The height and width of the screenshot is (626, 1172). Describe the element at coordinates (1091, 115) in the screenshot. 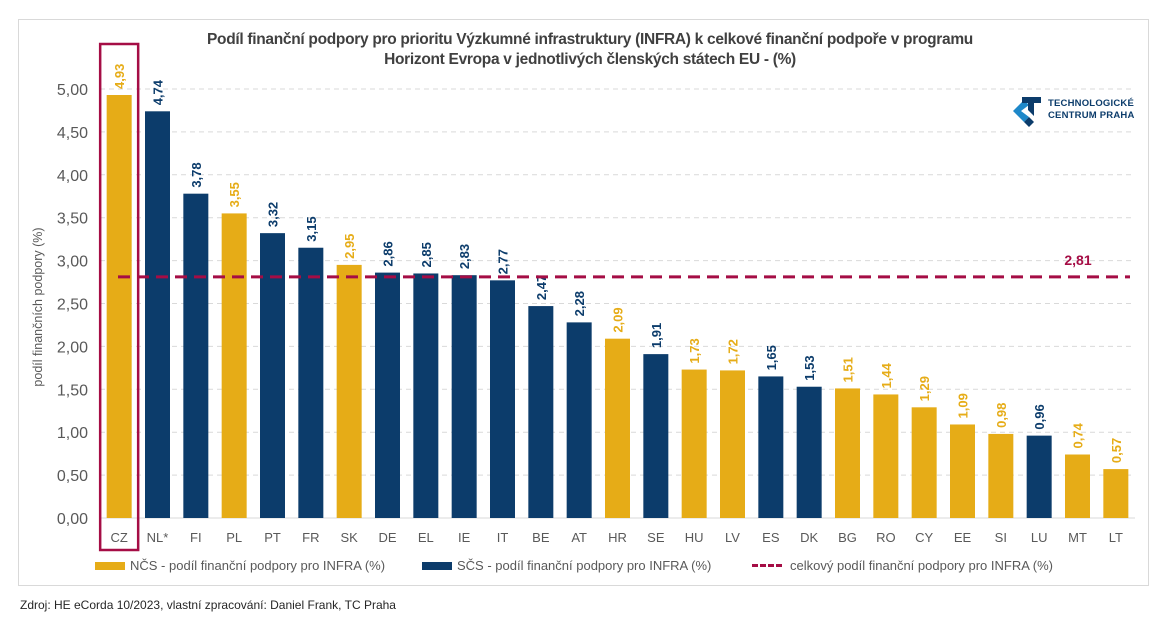

I see `logo-line-2: CENTRUM PRAHA` at that location.